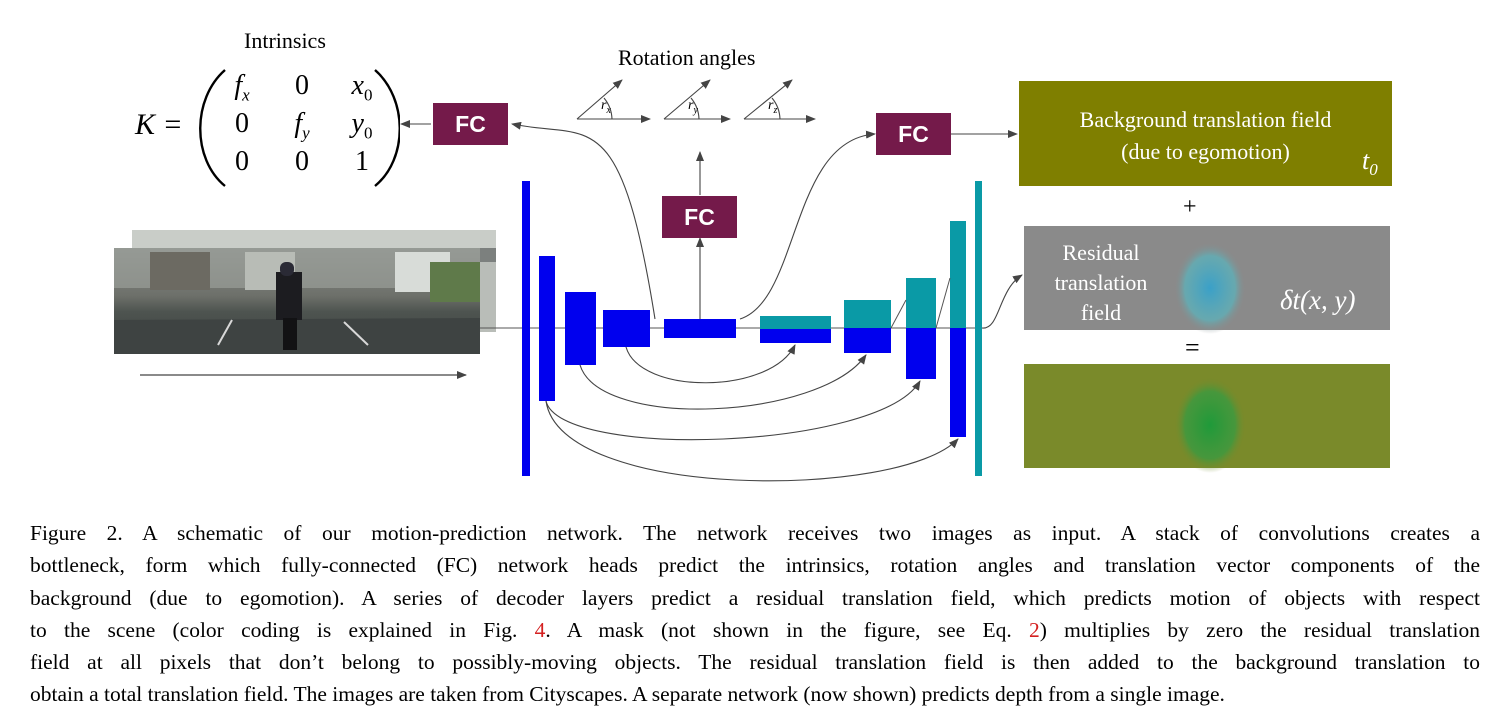 Image resolution: width=1499 pixels, height=715 pixels. I want to click on encoder-layers, so click(629, 328).